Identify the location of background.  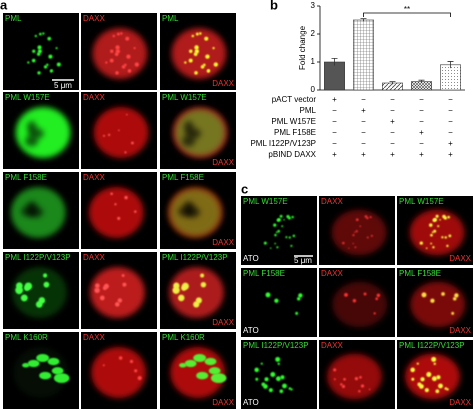
(279, 374).